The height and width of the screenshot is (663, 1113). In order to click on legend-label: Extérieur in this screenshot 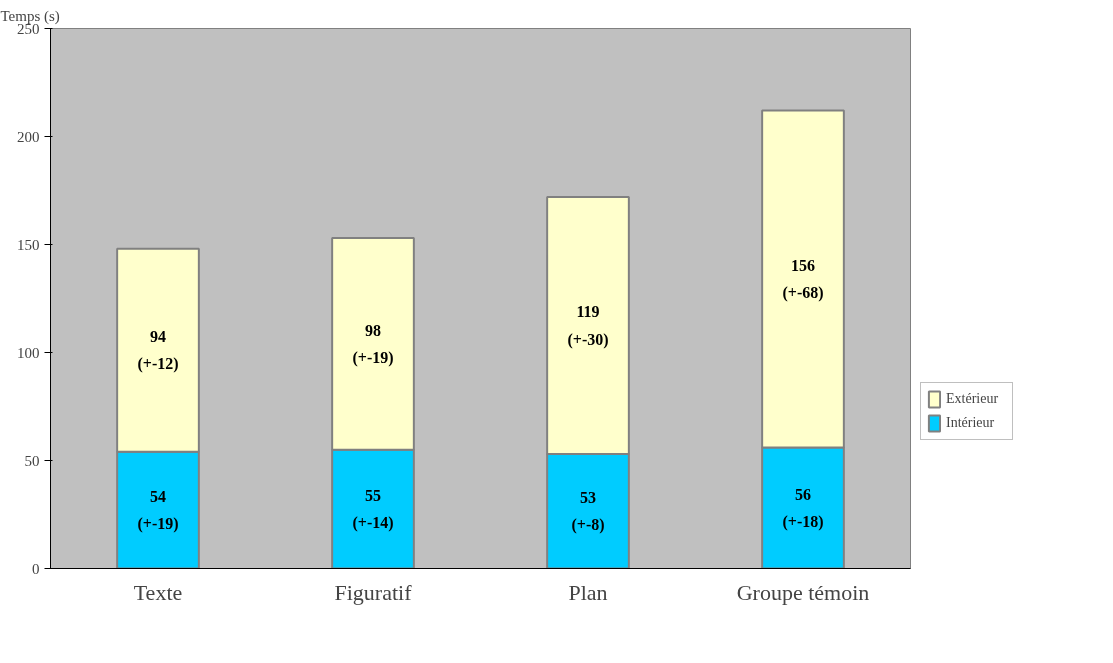, I will do `click(973, 399)`.